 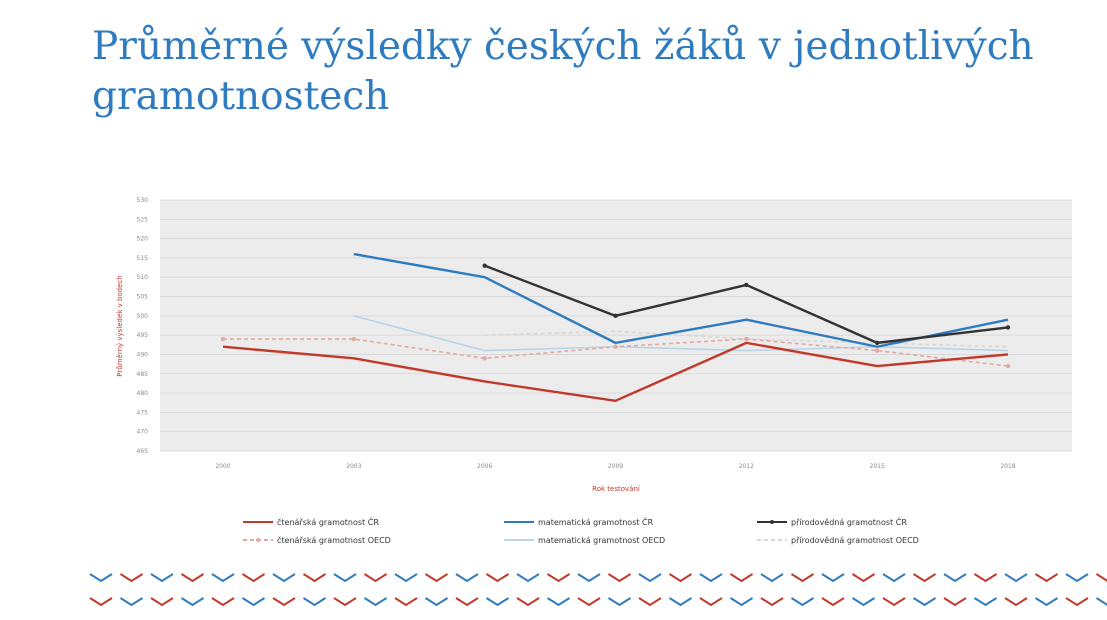 What do you see at coordinates (849, 521) in the screenshot?
I see `legend-label: přírodovědná gramotnost ČR` at bounding box center [849, 521].